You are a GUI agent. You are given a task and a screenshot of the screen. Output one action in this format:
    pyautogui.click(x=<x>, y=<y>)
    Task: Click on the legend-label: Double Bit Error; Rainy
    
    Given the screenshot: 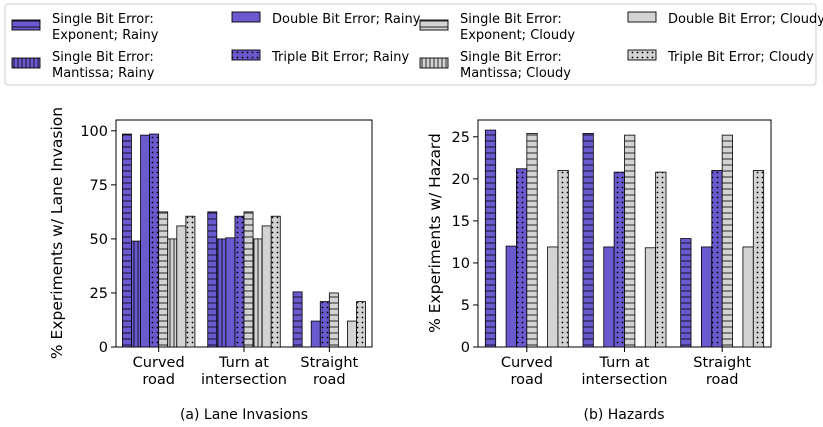 What is the action you would take?
    pyautogui.click(x=346, y=19)
    